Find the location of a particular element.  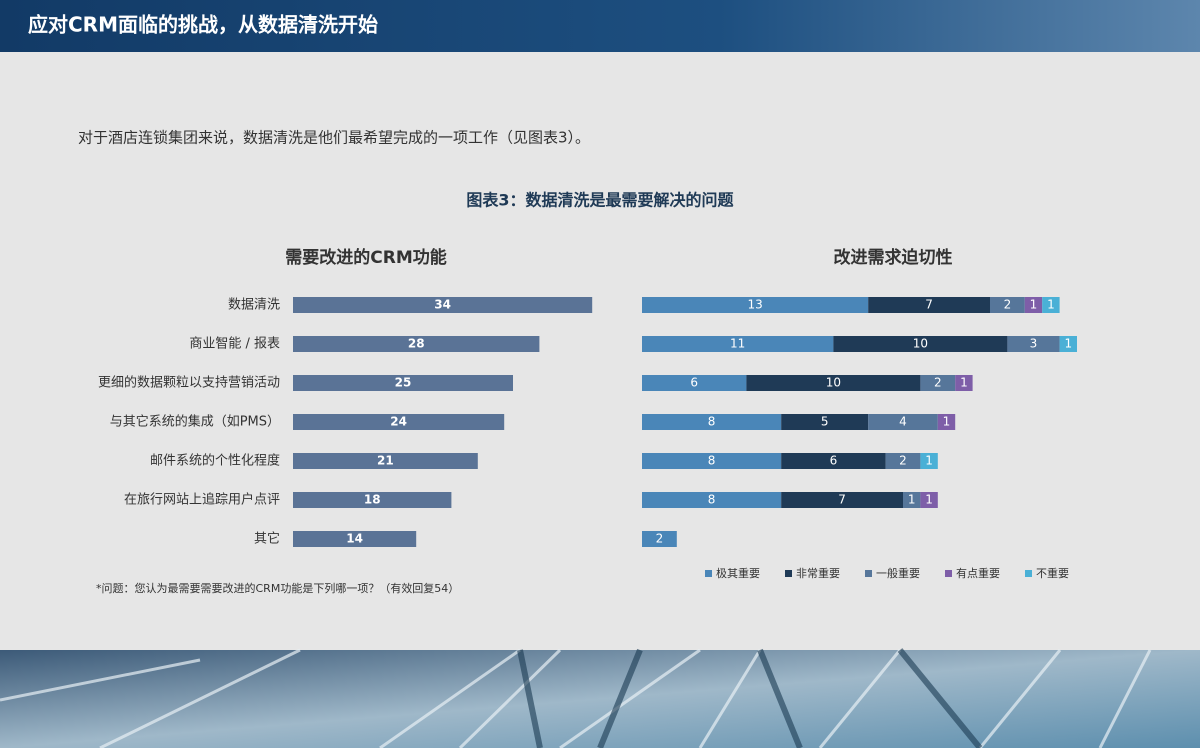

header-title: 应对CRM面临的挑战，从数据清洗开始 is located at coordinates (203, 25).